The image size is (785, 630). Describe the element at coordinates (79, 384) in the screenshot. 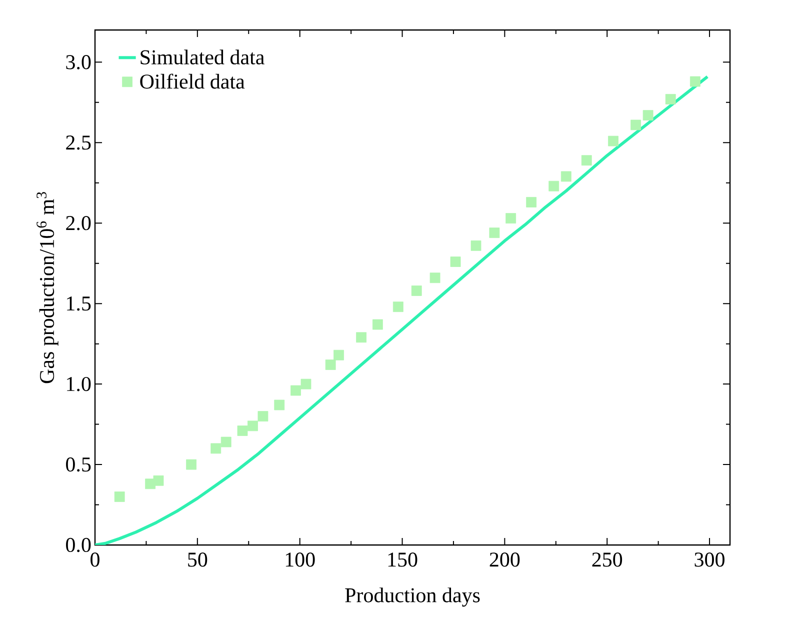

I see `y-tick-label: 1.0` at that location.